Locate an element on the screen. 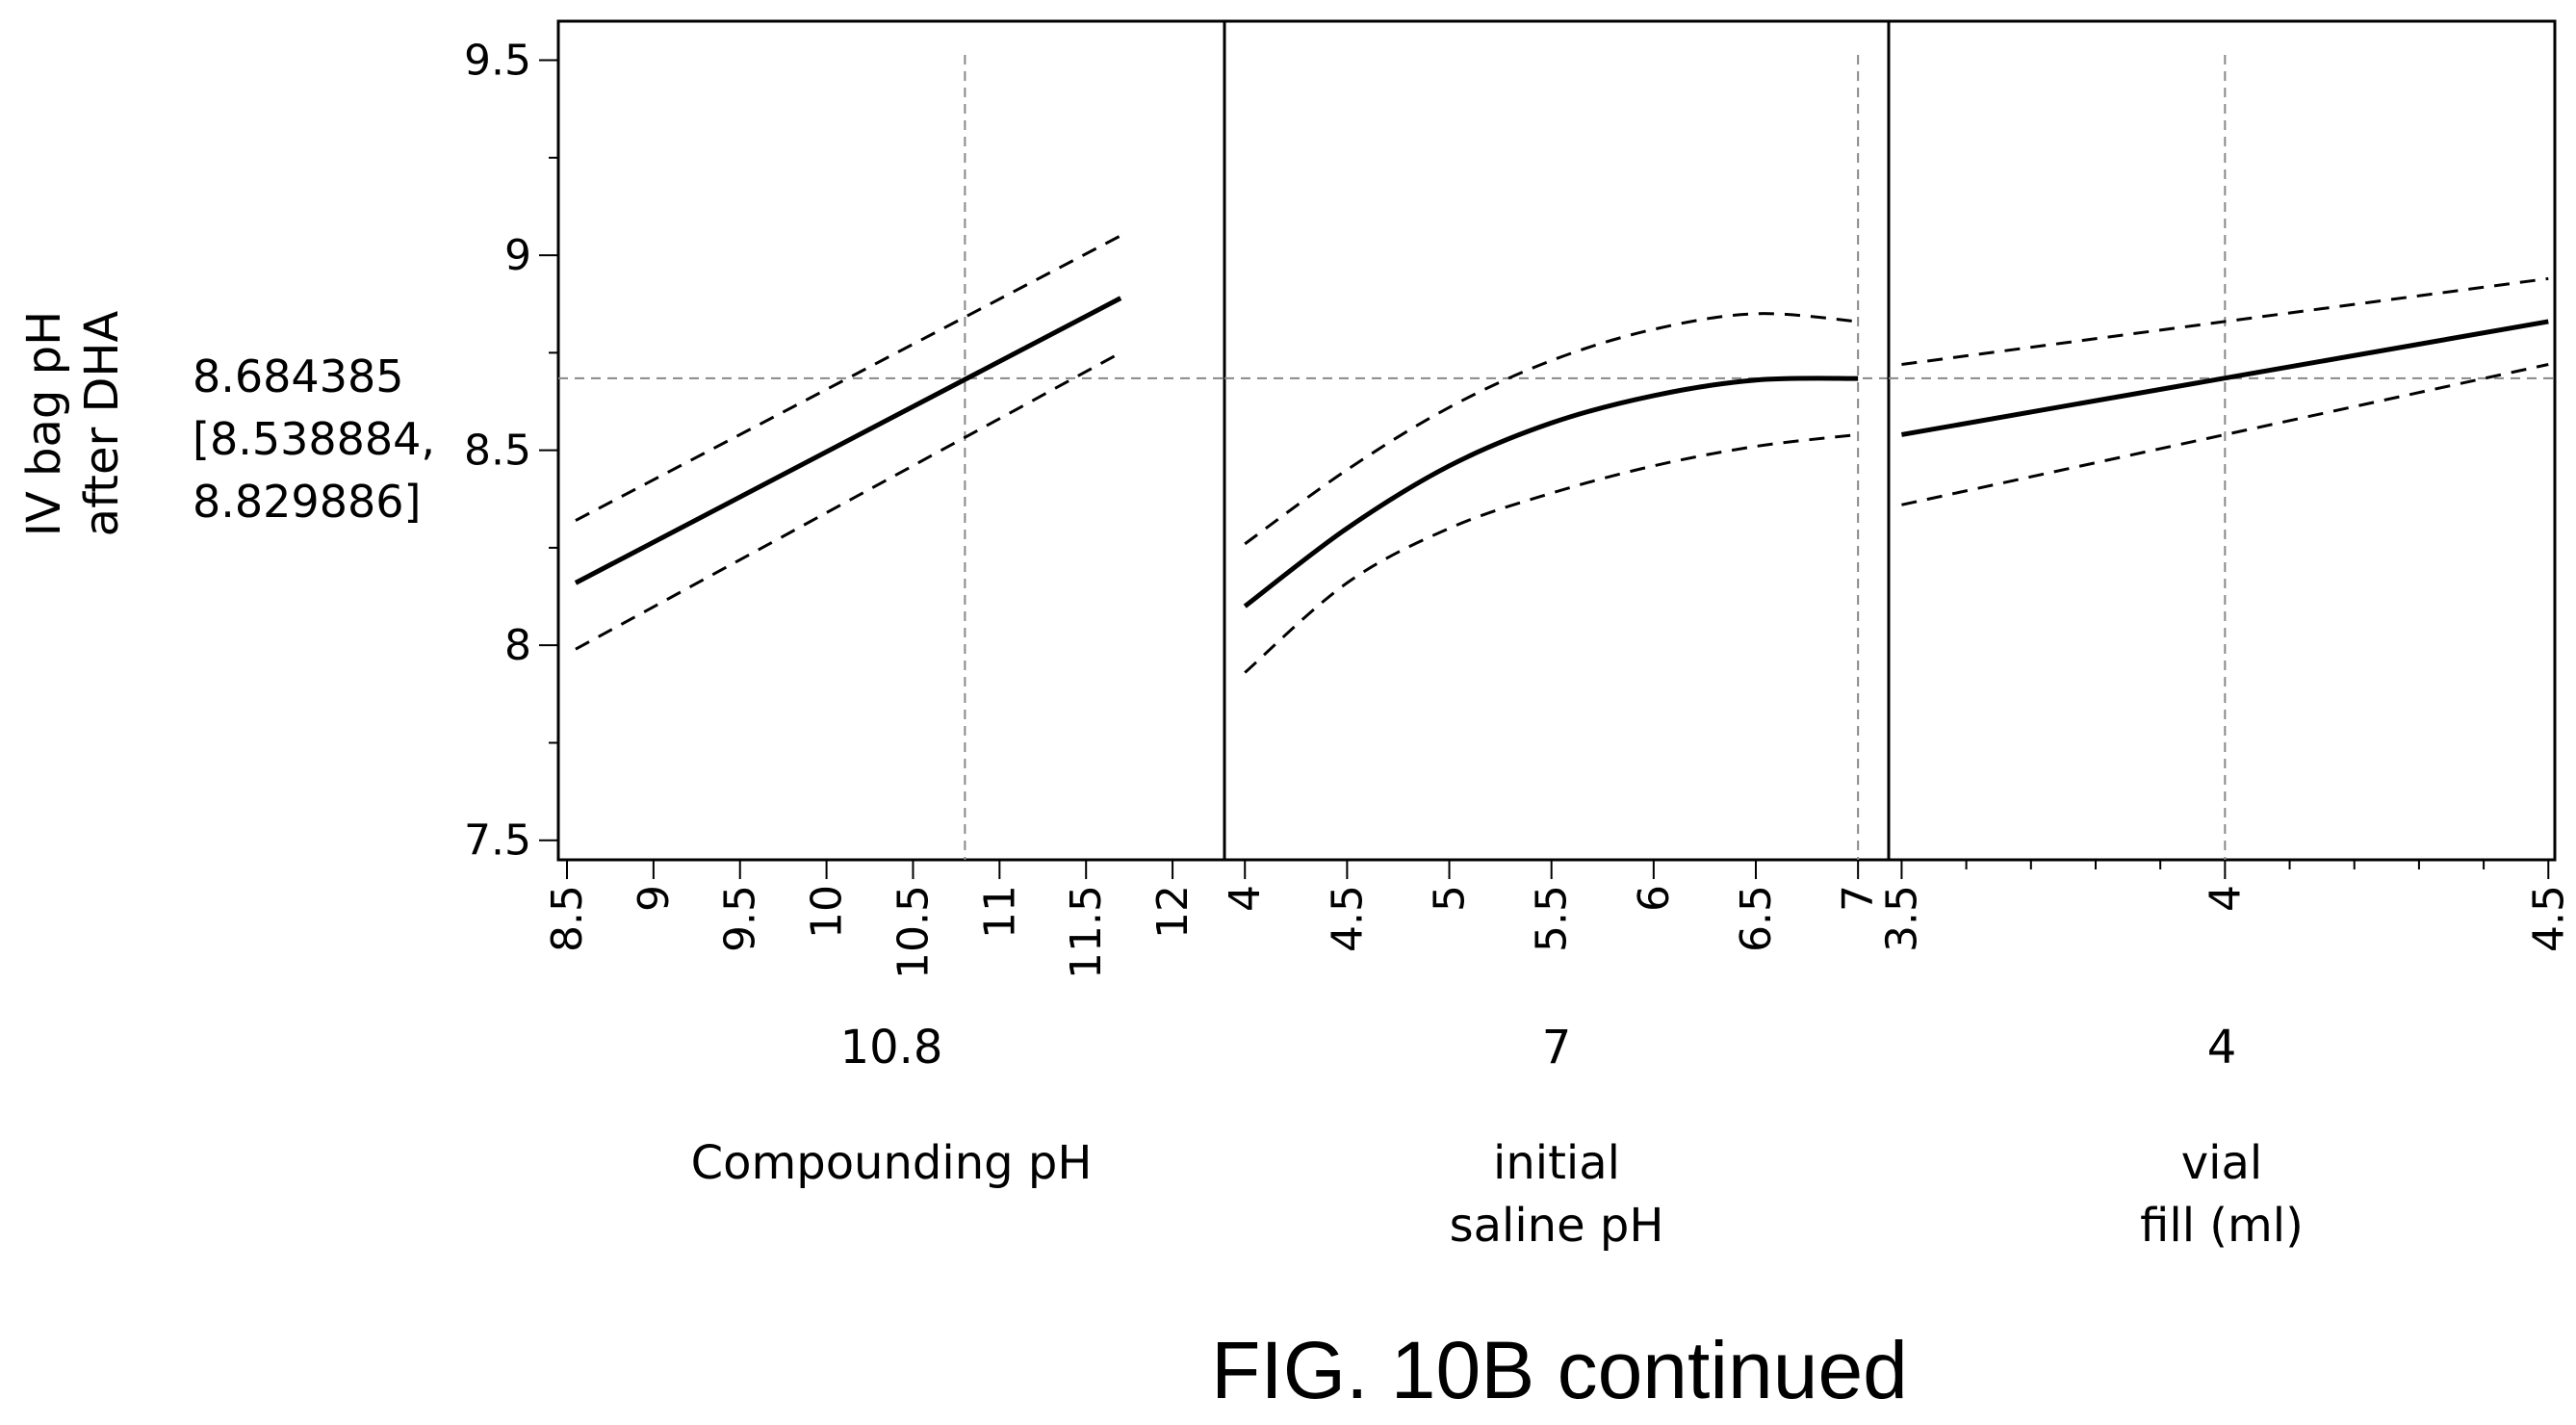 Image resolution: width=2576 pixels, height=1425 pixels. x-tick-label: 8.5 is located at coordinates (567, 918).